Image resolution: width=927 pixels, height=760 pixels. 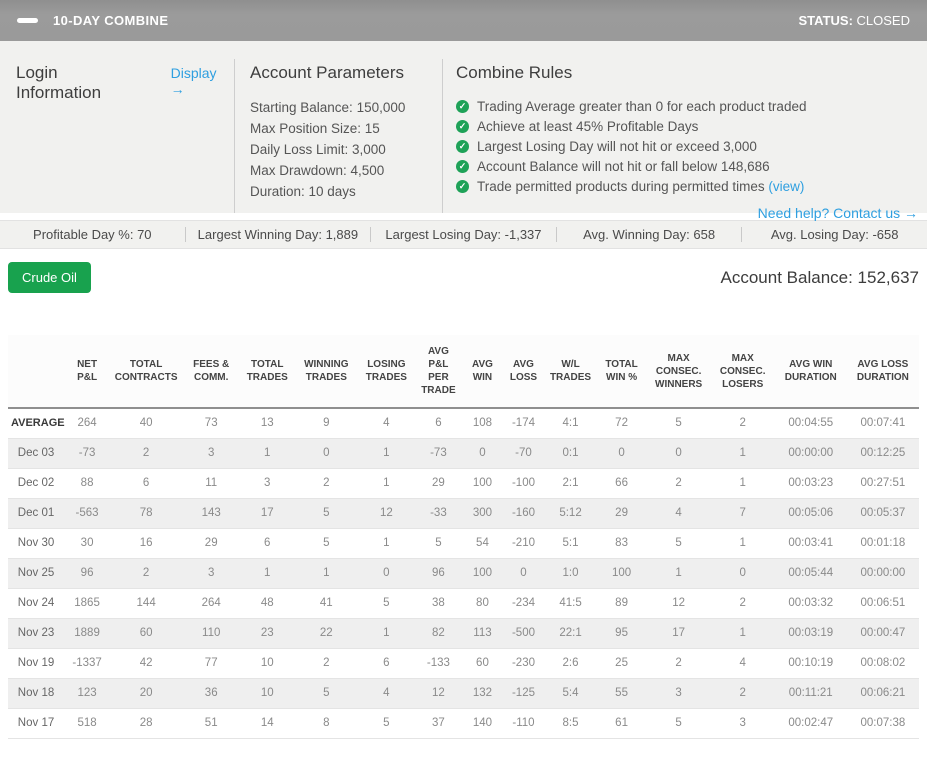 What do you see at coordinates (882, 453) in the screenshot?
I see `table-cell: 00:12:25` at bounding box center [882, 453].